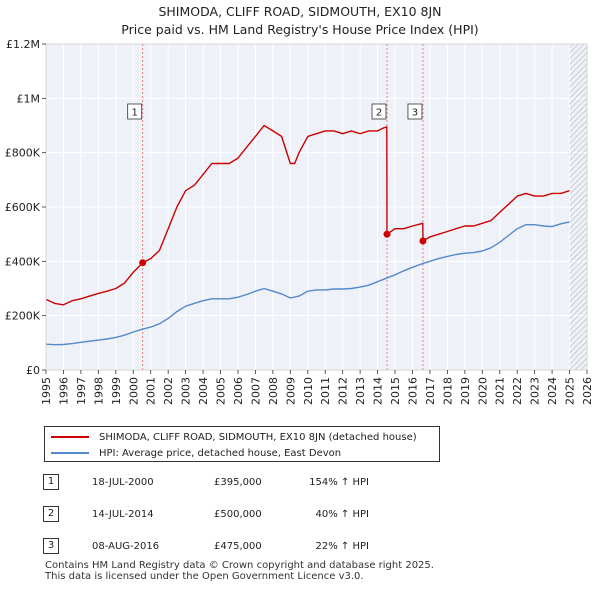  I want to click on y-tick-label: £1M, so click(29, 98).